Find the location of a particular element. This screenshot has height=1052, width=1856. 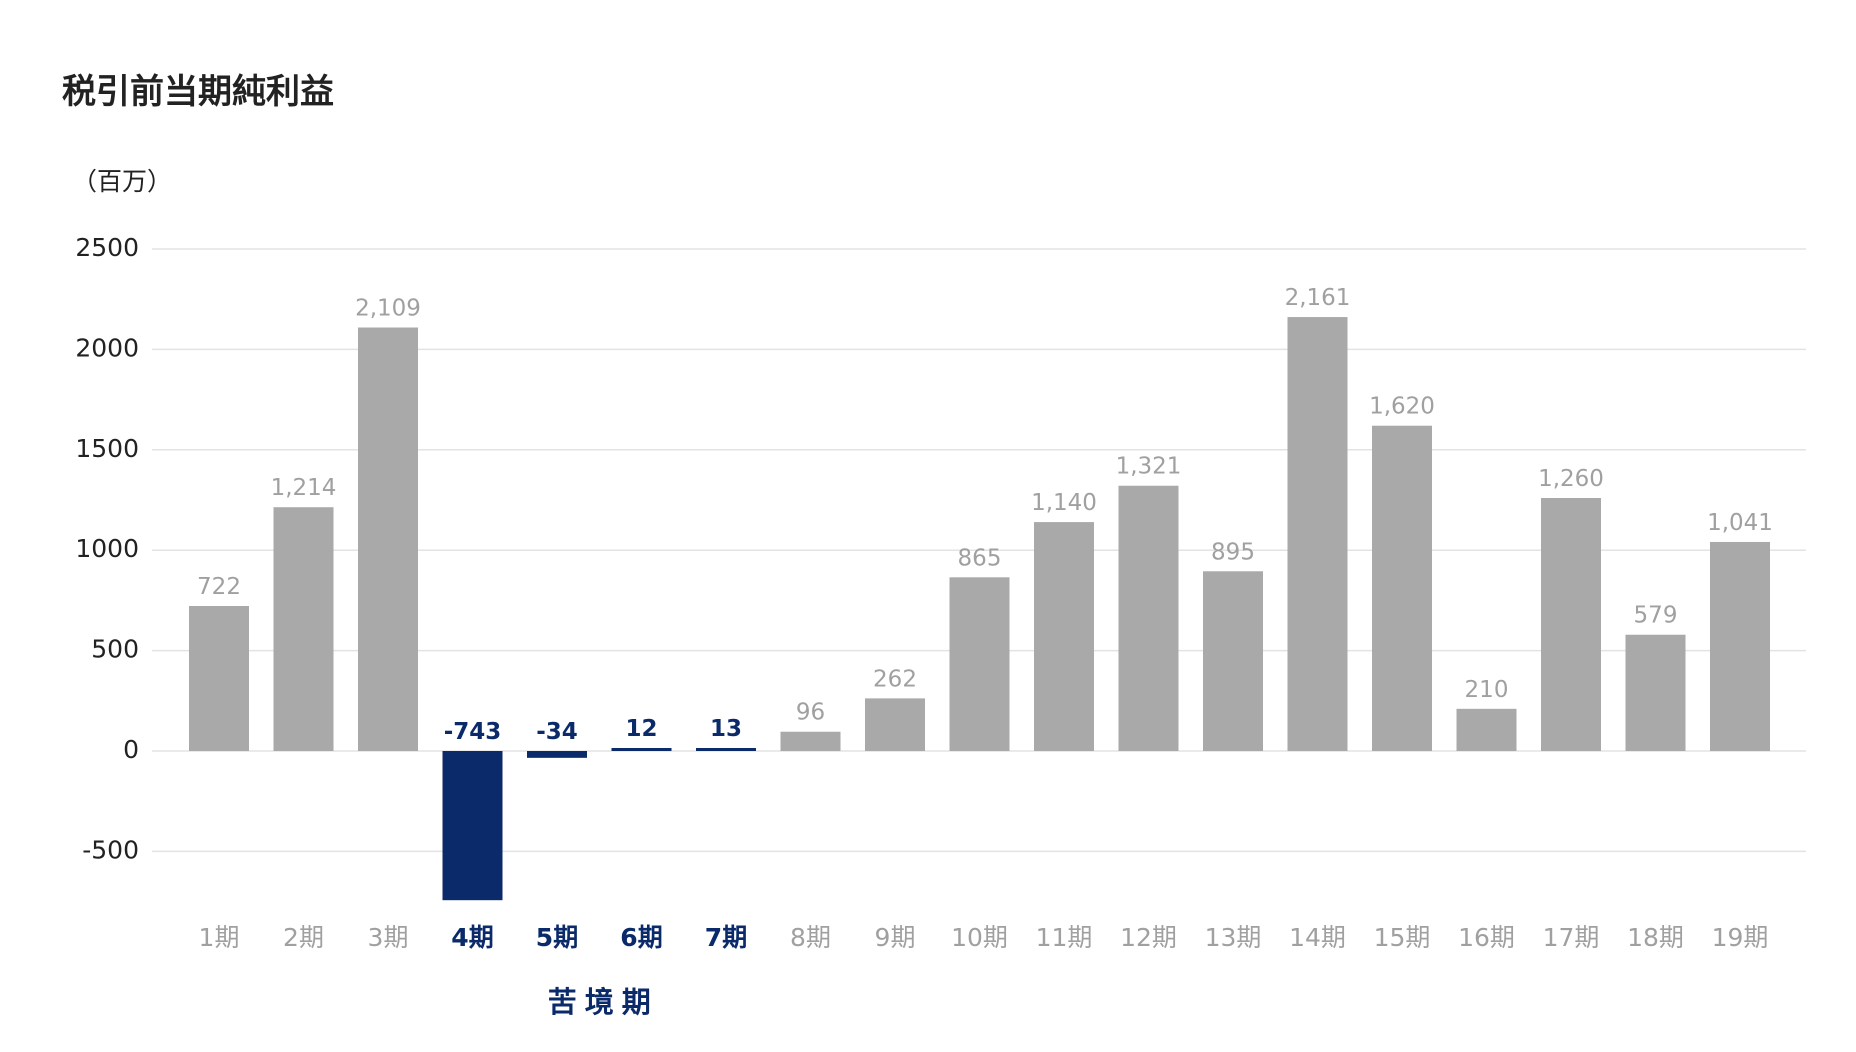

x-tick-label: 17期 is located at coordinates (1571, 937).